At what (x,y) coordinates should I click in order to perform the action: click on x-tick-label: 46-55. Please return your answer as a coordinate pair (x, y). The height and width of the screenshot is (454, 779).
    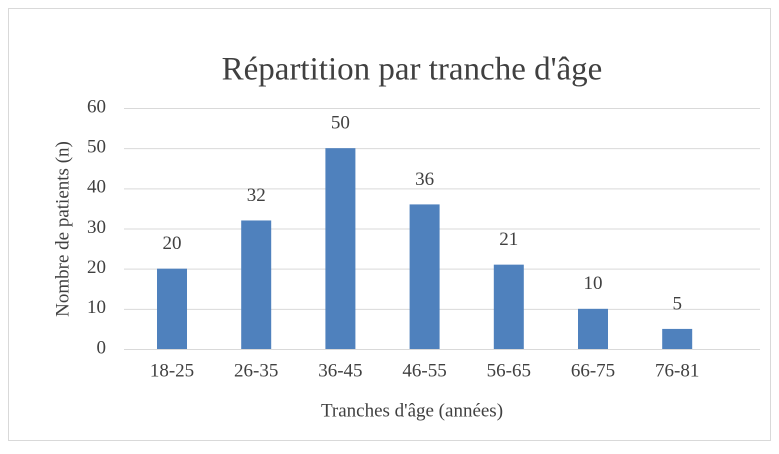
    Looking at the image, I should click on (424, 370).